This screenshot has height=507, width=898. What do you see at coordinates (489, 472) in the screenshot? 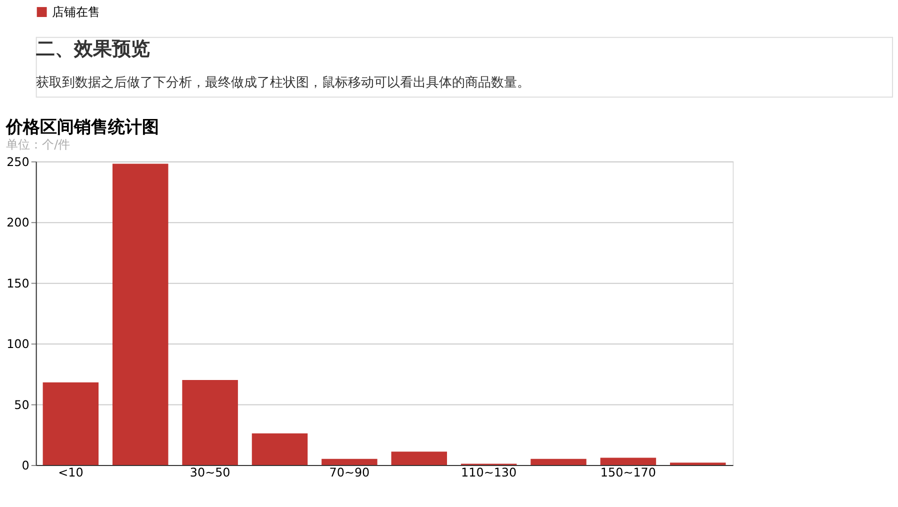
I see `x-tick-label: 110~130` at bounding box center [489, 472].